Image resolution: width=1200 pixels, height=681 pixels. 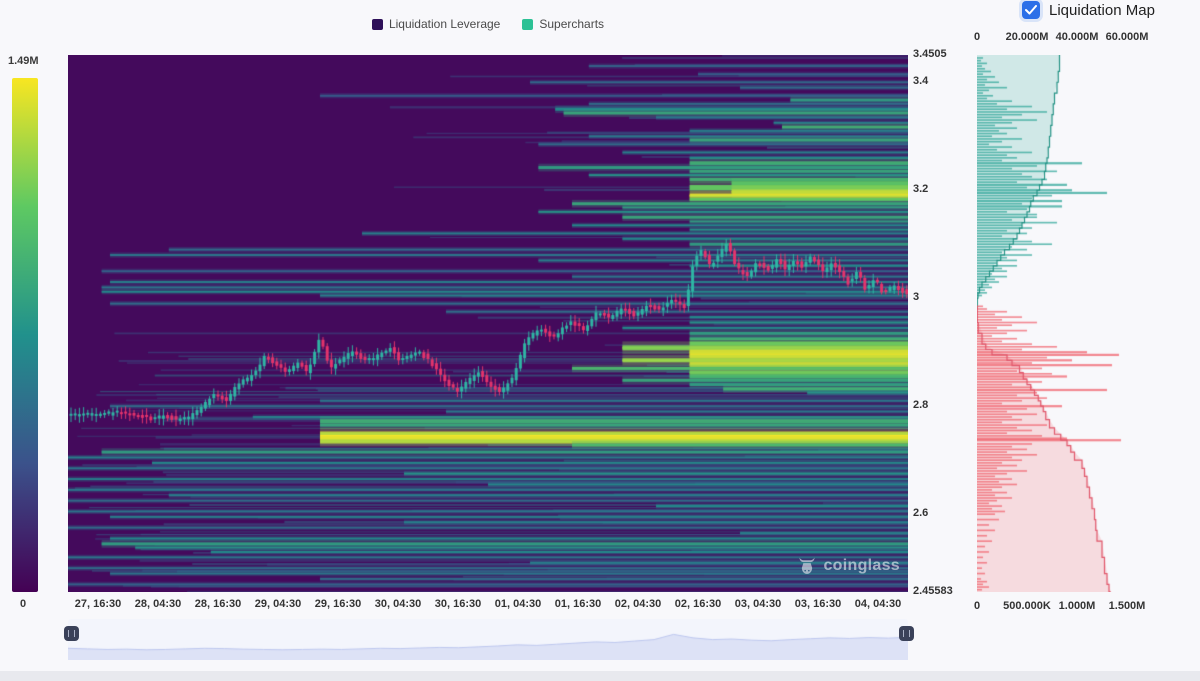 What do you see at coordinates (758, 604) in the screenshot?
I see `time-axis-tick: 03, 04:30` at bounding box center [758, 604].